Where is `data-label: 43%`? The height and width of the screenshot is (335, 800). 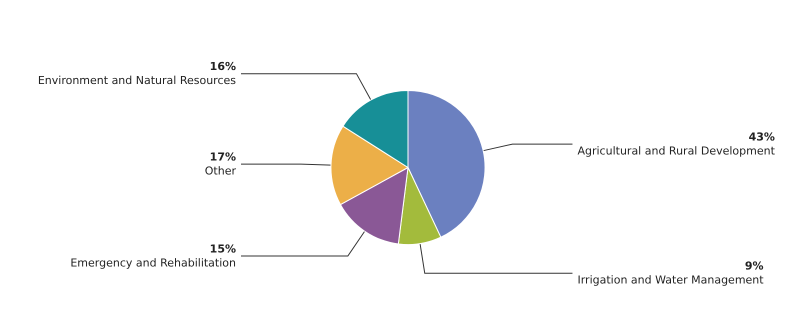
data-label: 43% is located at coordinates (761, 137).